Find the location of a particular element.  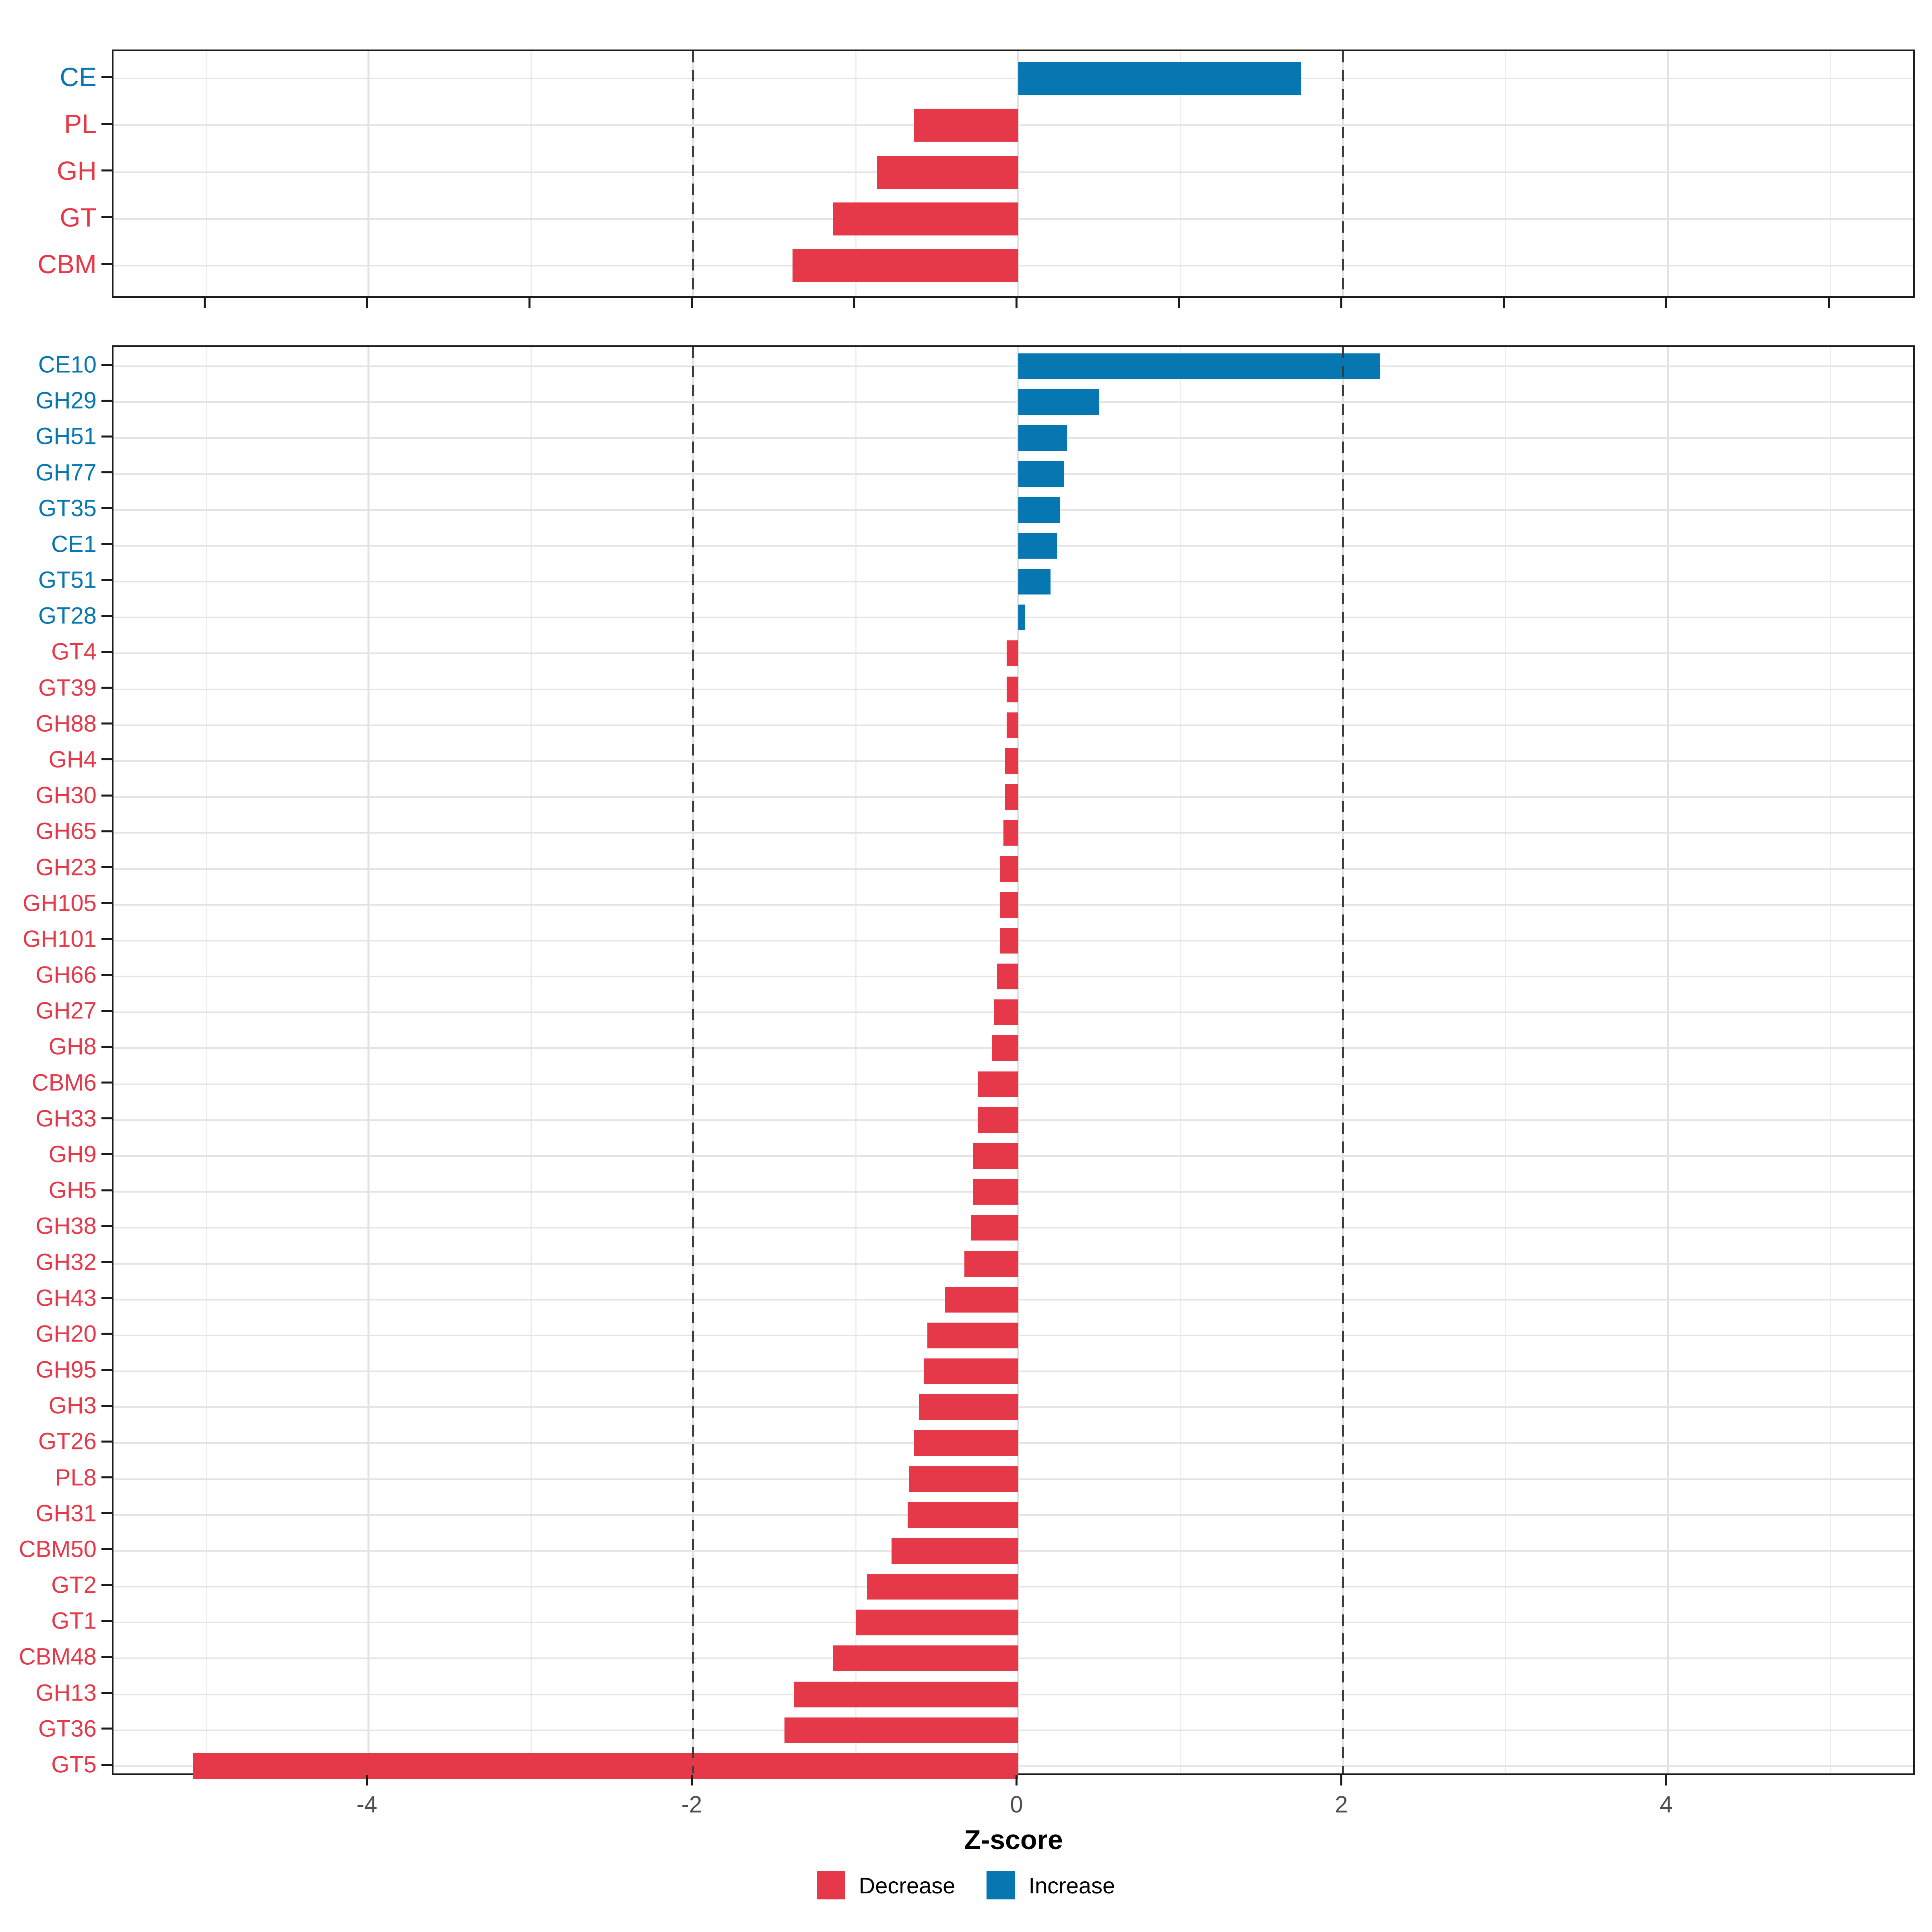

y-axis-label: GH3 is located at coordinates (72, 1405).